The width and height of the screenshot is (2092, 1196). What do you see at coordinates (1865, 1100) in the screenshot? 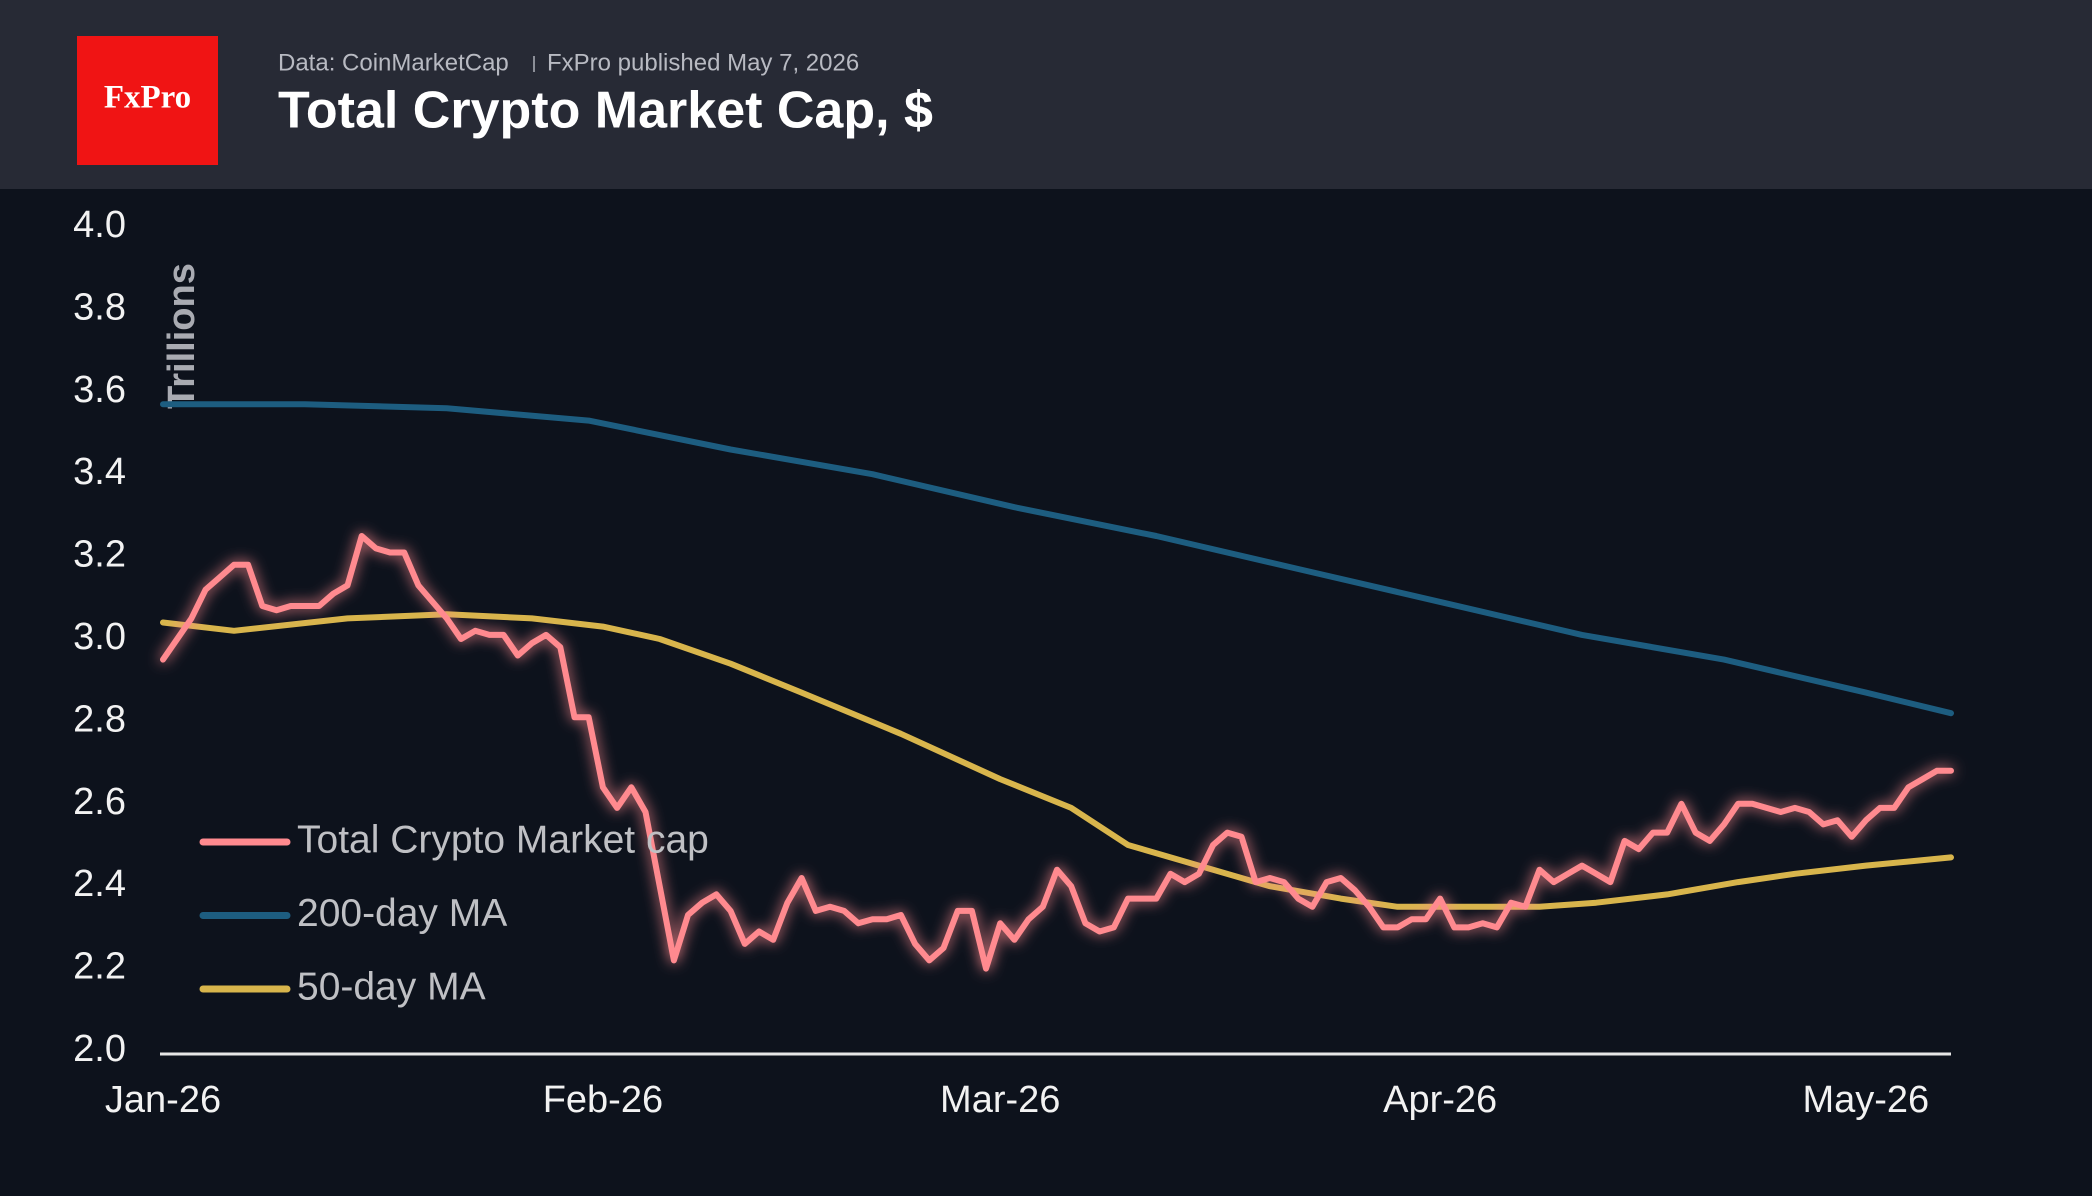
I see `x-tick-label: May-26` at bounding box center [1865, 1100].